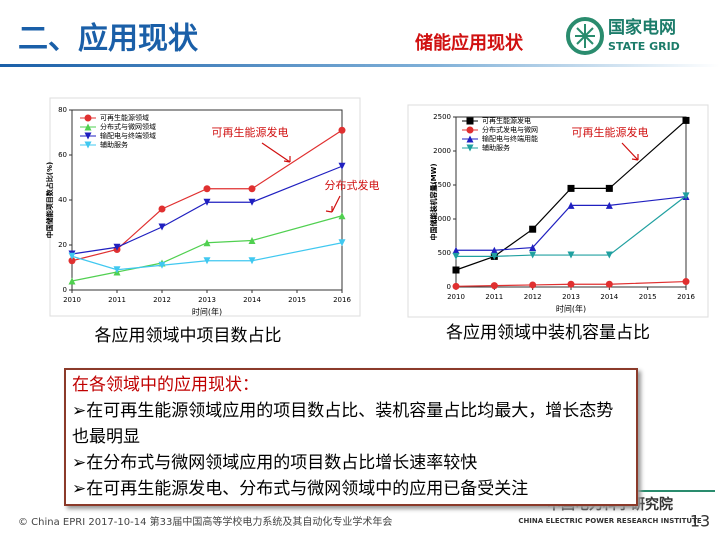 Image resolution: width=720 pixels, height=540 pixels. I want to click on y-tick-label: 0, so click(449, 287).